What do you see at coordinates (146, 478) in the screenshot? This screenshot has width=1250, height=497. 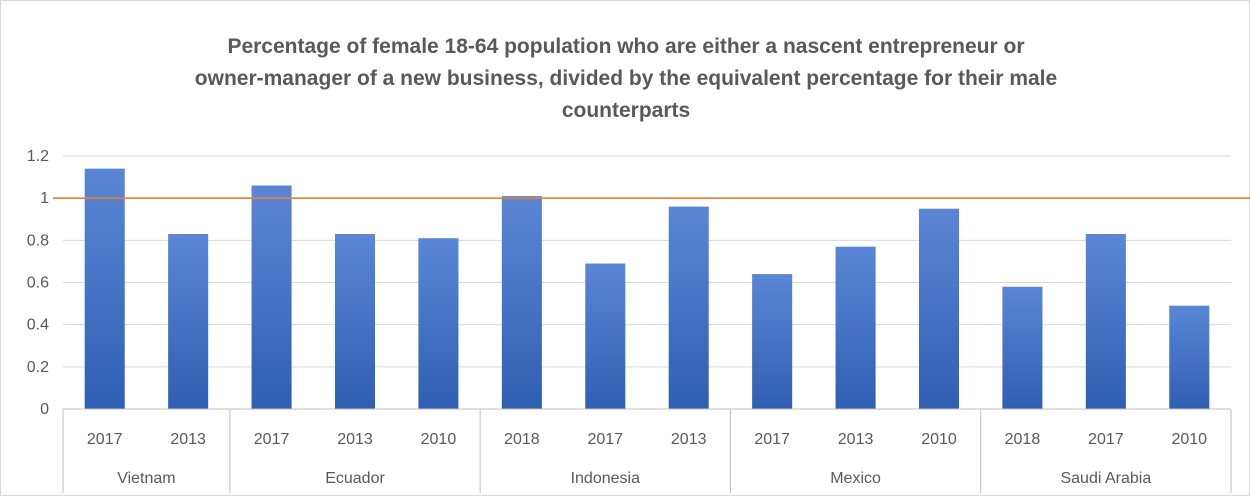 I see `group-label: Vietnam` at bounding box center [146, 478].